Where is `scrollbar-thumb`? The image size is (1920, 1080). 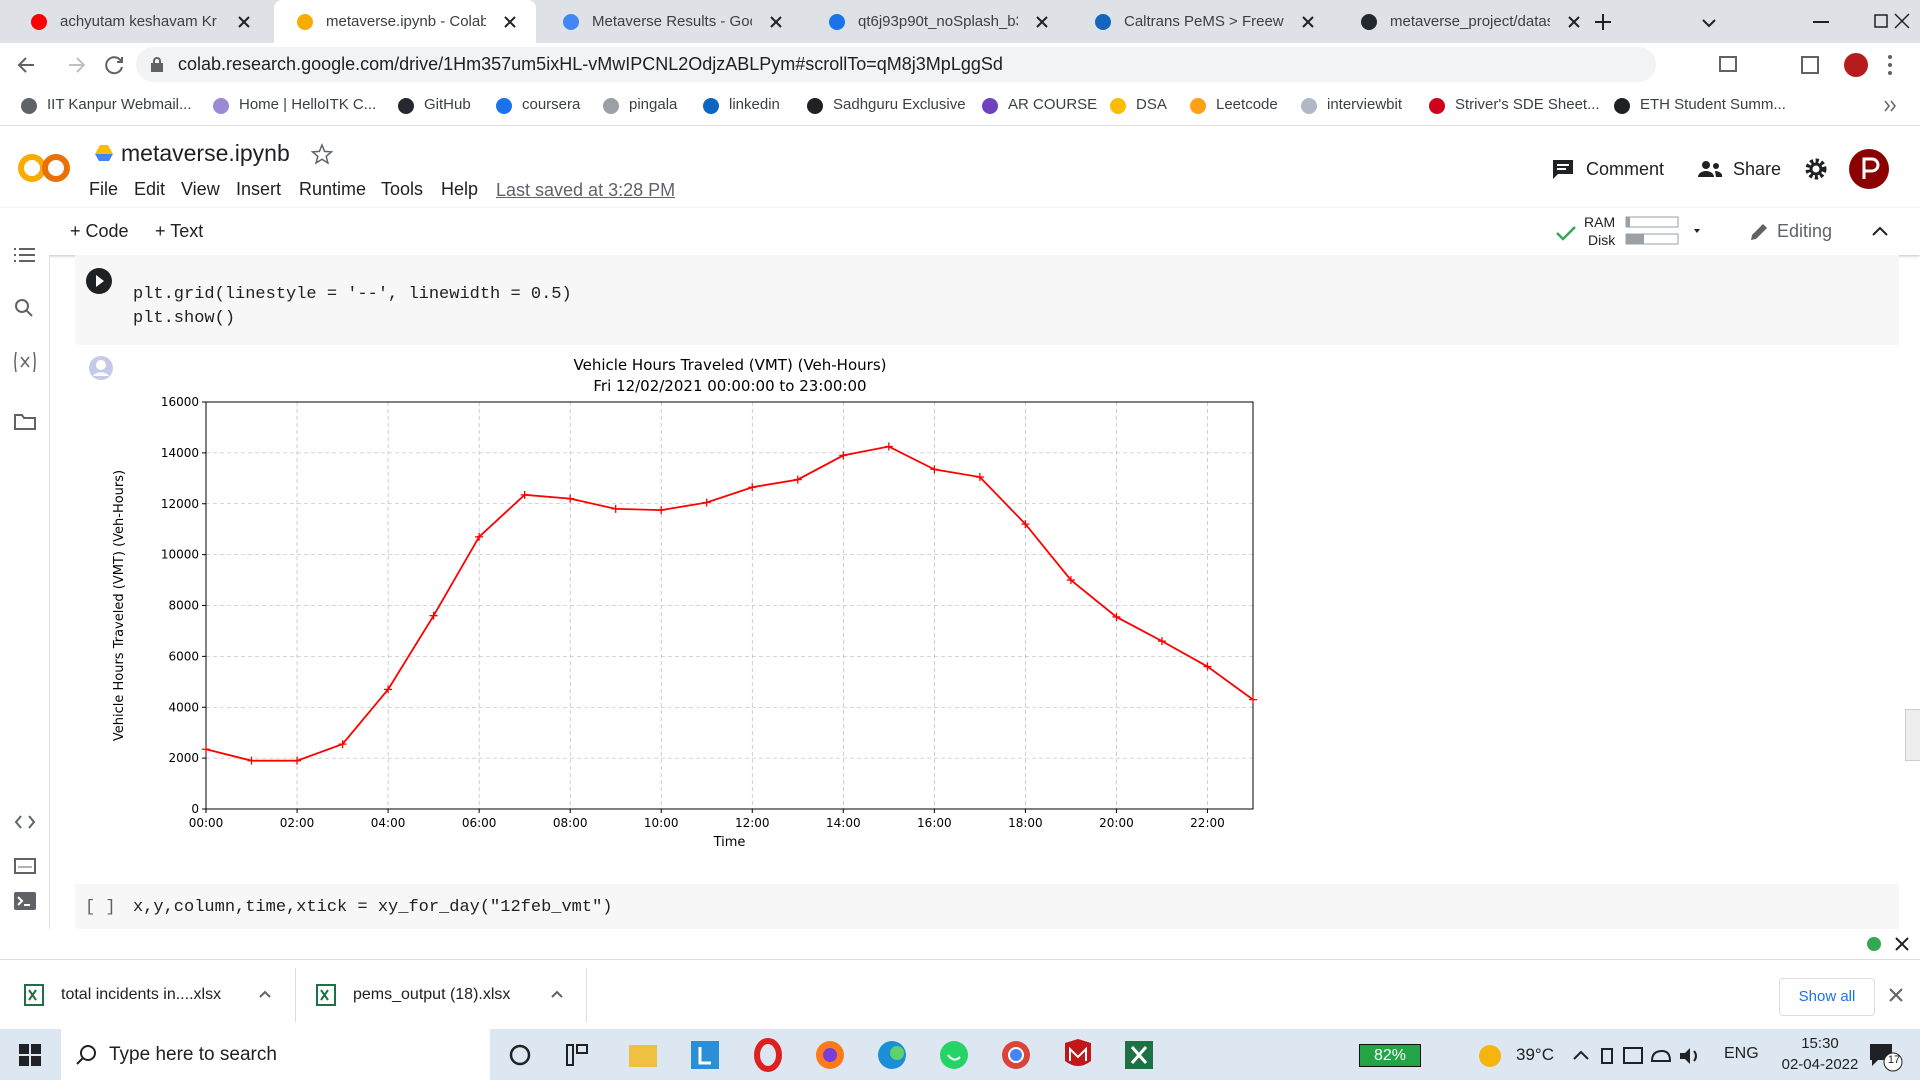 scrollbar-thumb is located at coordinates (1912, 735).